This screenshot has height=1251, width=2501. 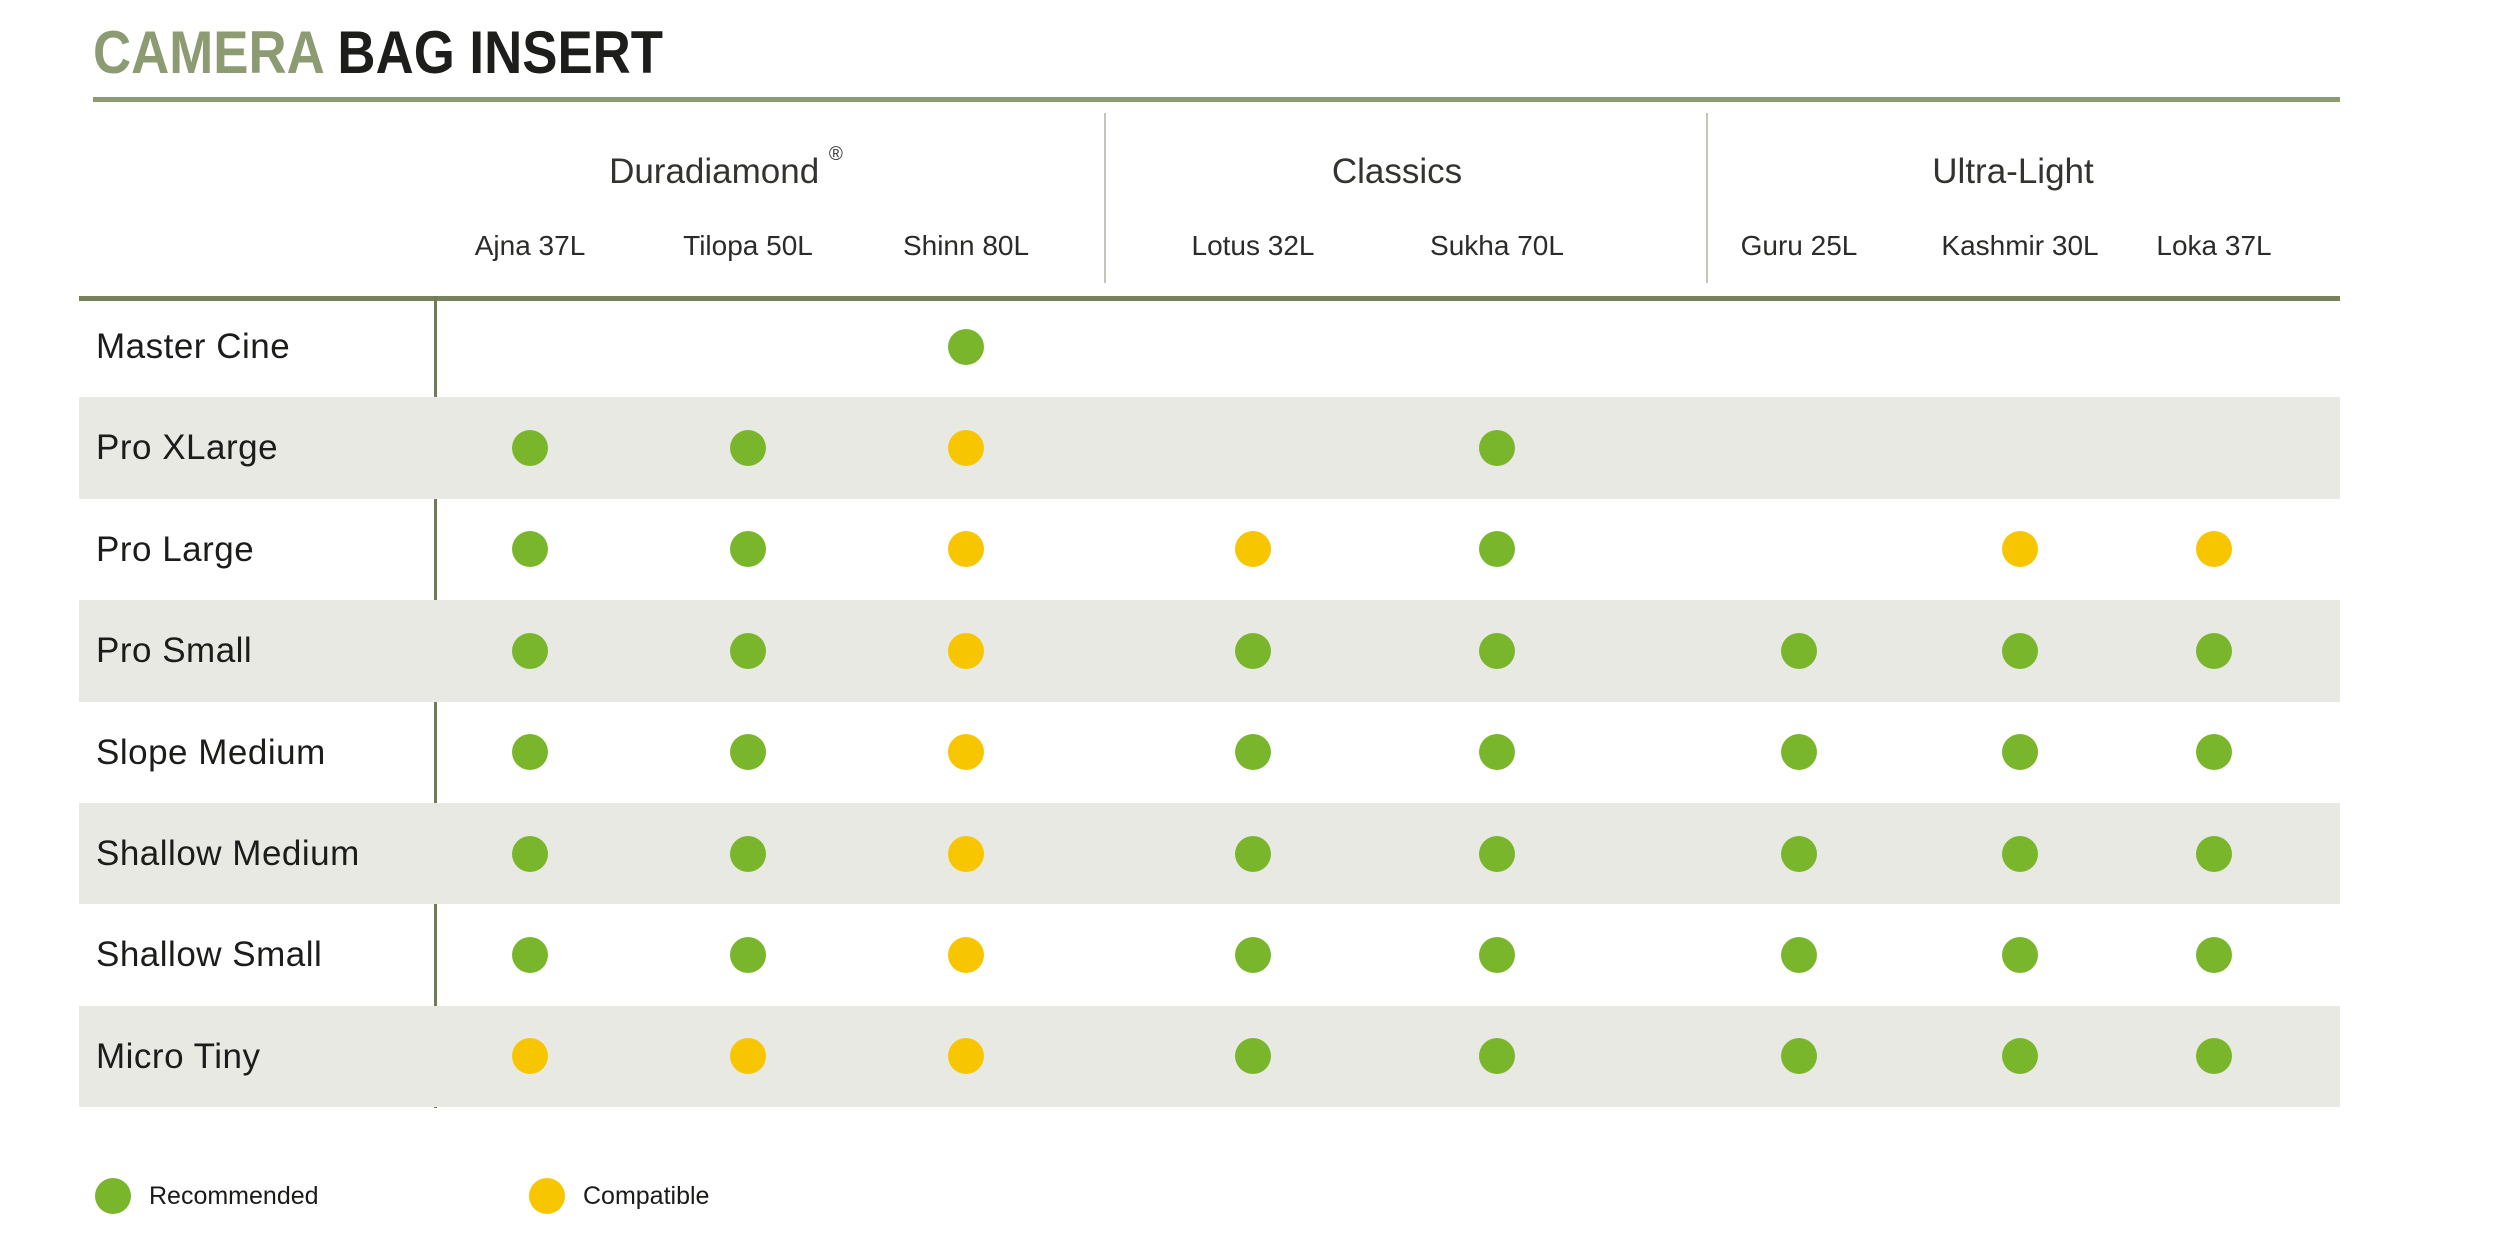 I want to click on column-header: Loka 37L, so click(x=2214, y=245).